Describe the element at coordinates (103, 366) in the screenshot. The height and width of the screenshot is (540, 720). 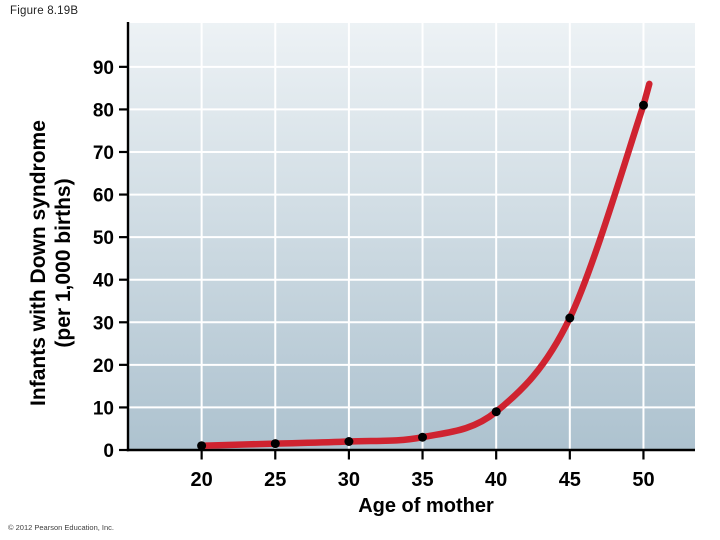
I see `y-tick-label: 20` at that location.